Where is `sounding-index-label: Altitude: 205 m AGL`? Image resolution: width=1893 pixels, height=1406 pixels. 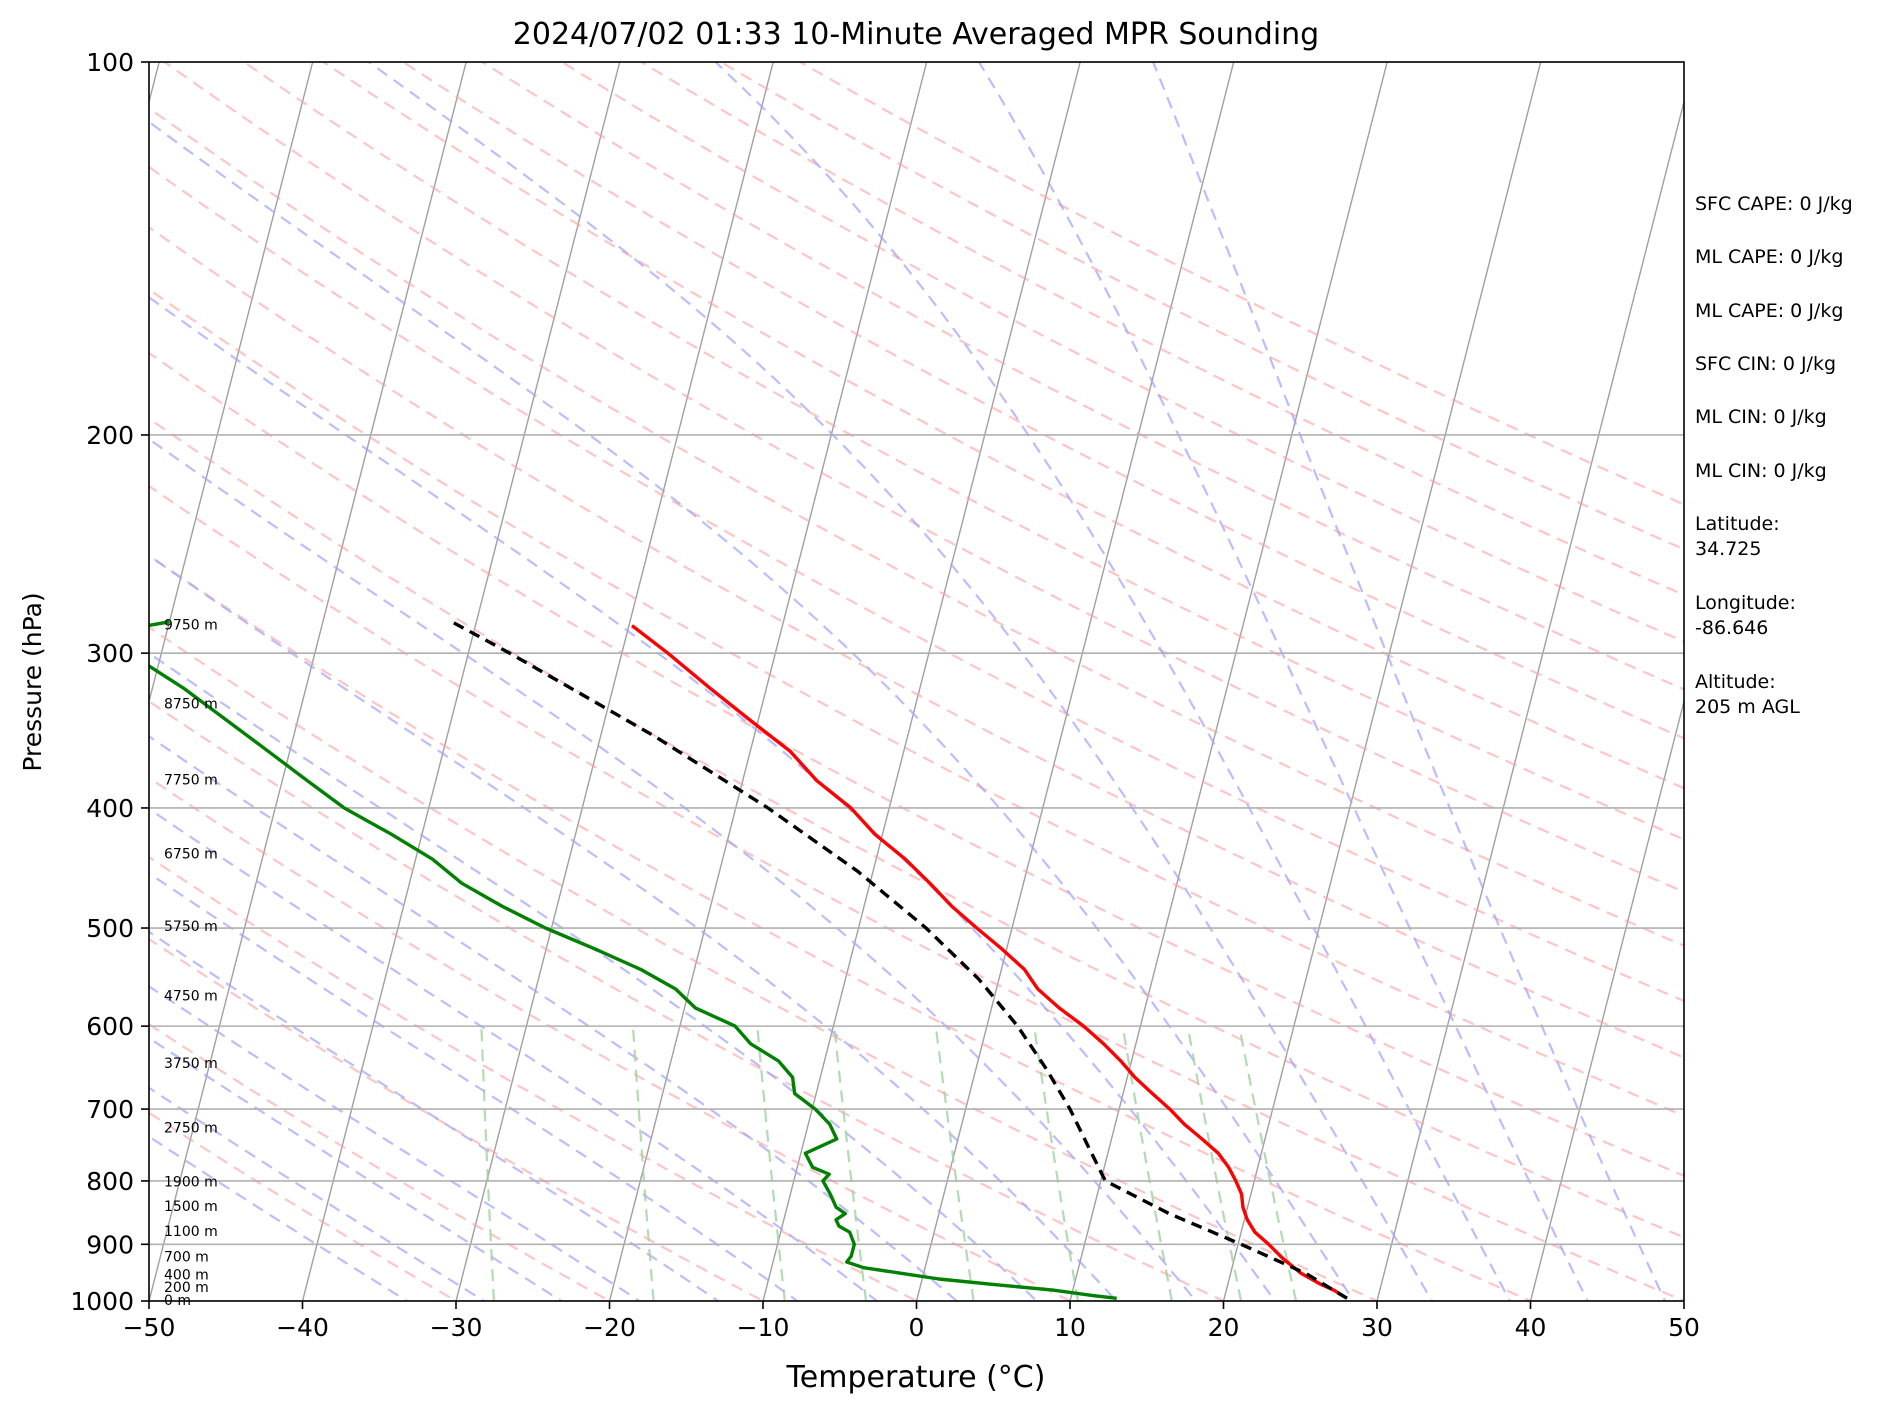
sounding-index-label: Altitude: 205 m AGL is located at coordinates (1747, 694).